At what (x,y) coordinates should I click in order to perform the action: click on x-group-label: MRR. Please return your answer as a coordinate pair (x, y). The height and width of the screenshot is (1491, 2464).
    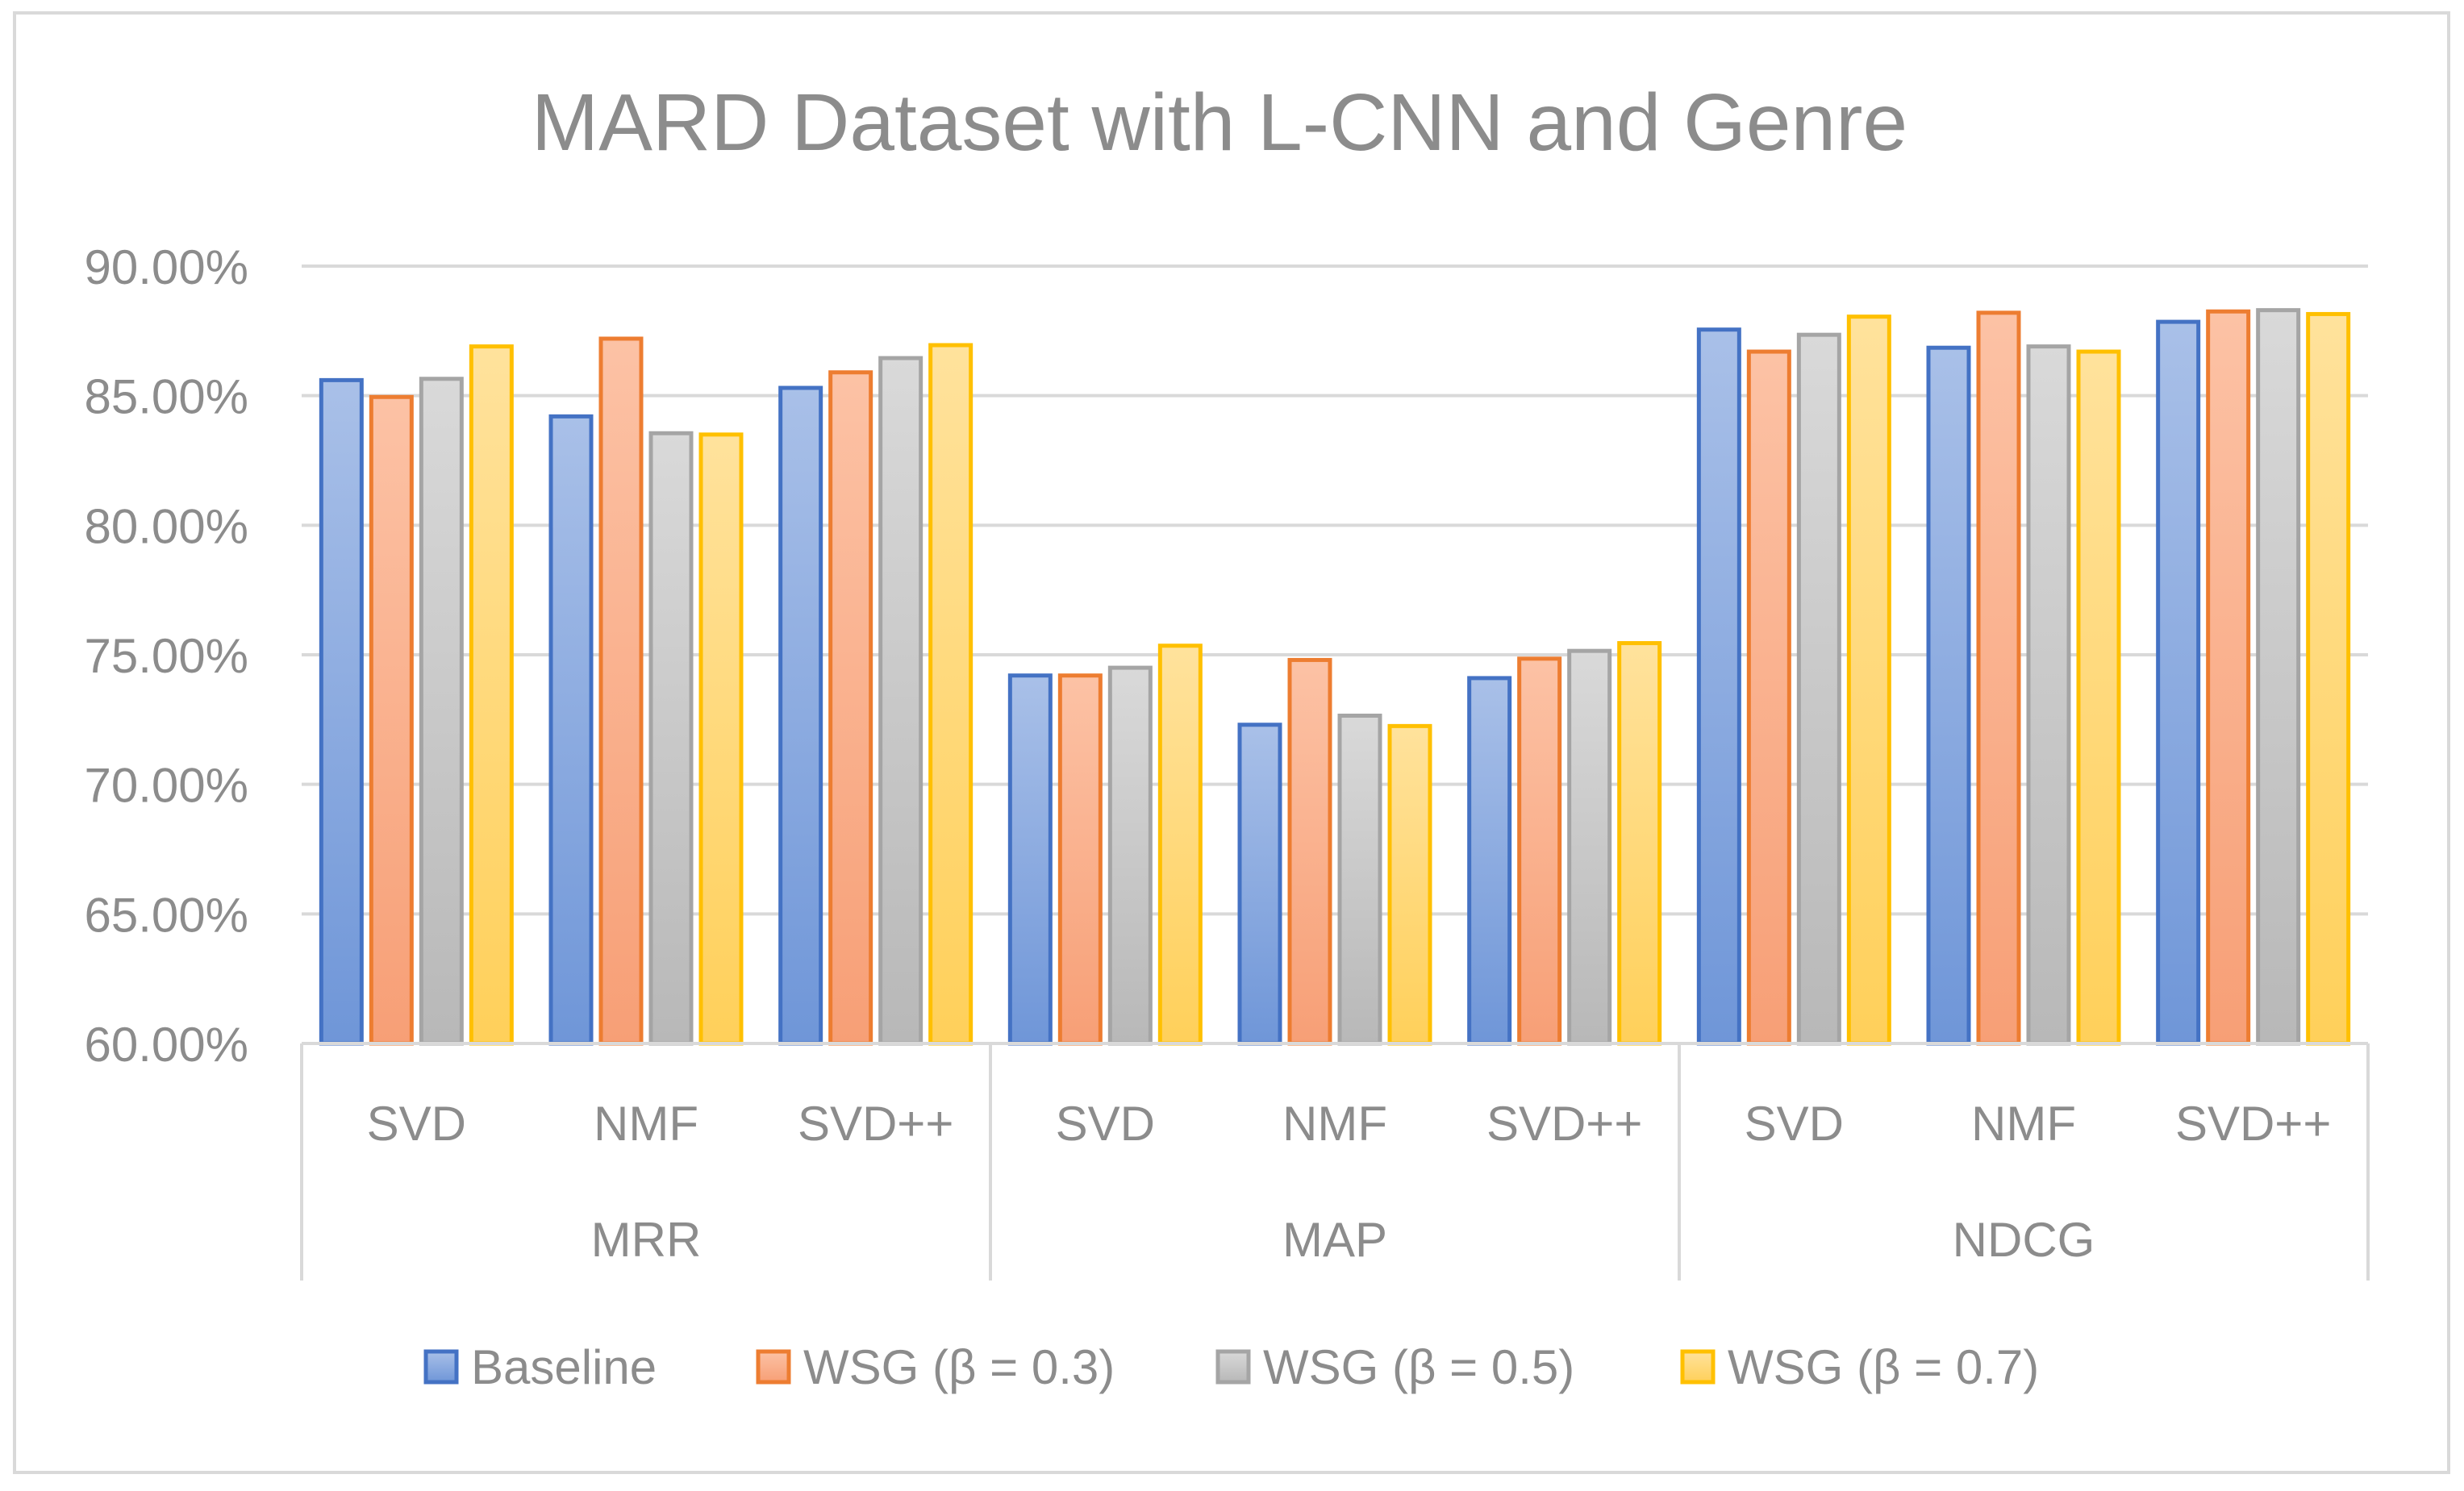
    Looking at the image, I should click on (646, 1240).